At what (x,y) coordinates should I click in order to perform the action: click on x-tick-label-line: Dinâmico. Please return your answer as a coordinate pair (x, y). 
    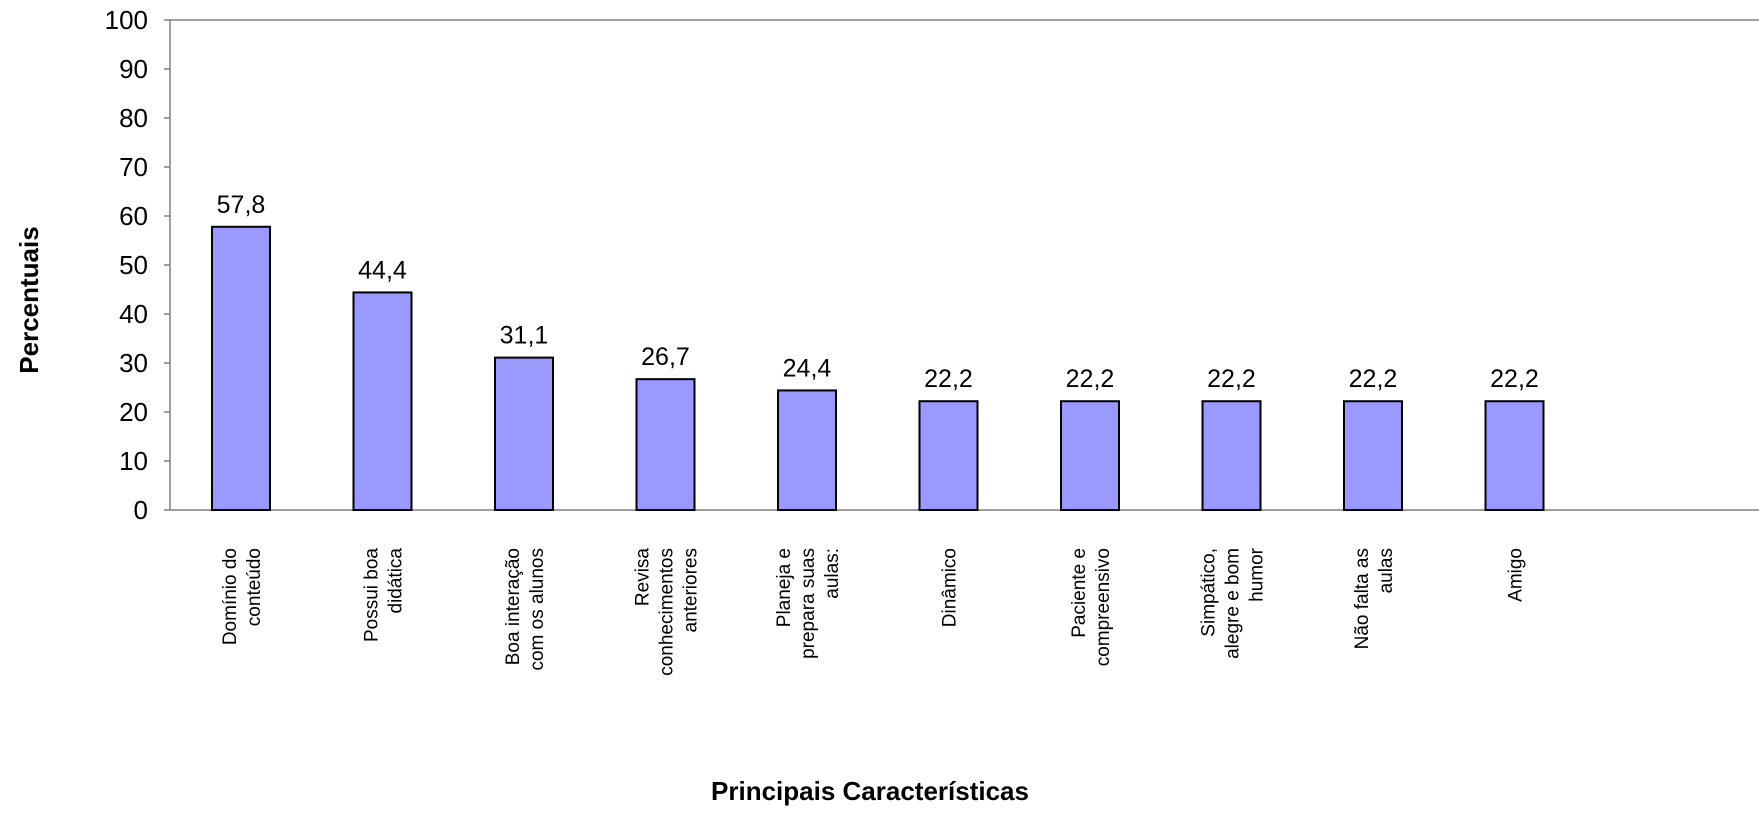
    Looking at the image, I should click on (950, 587).